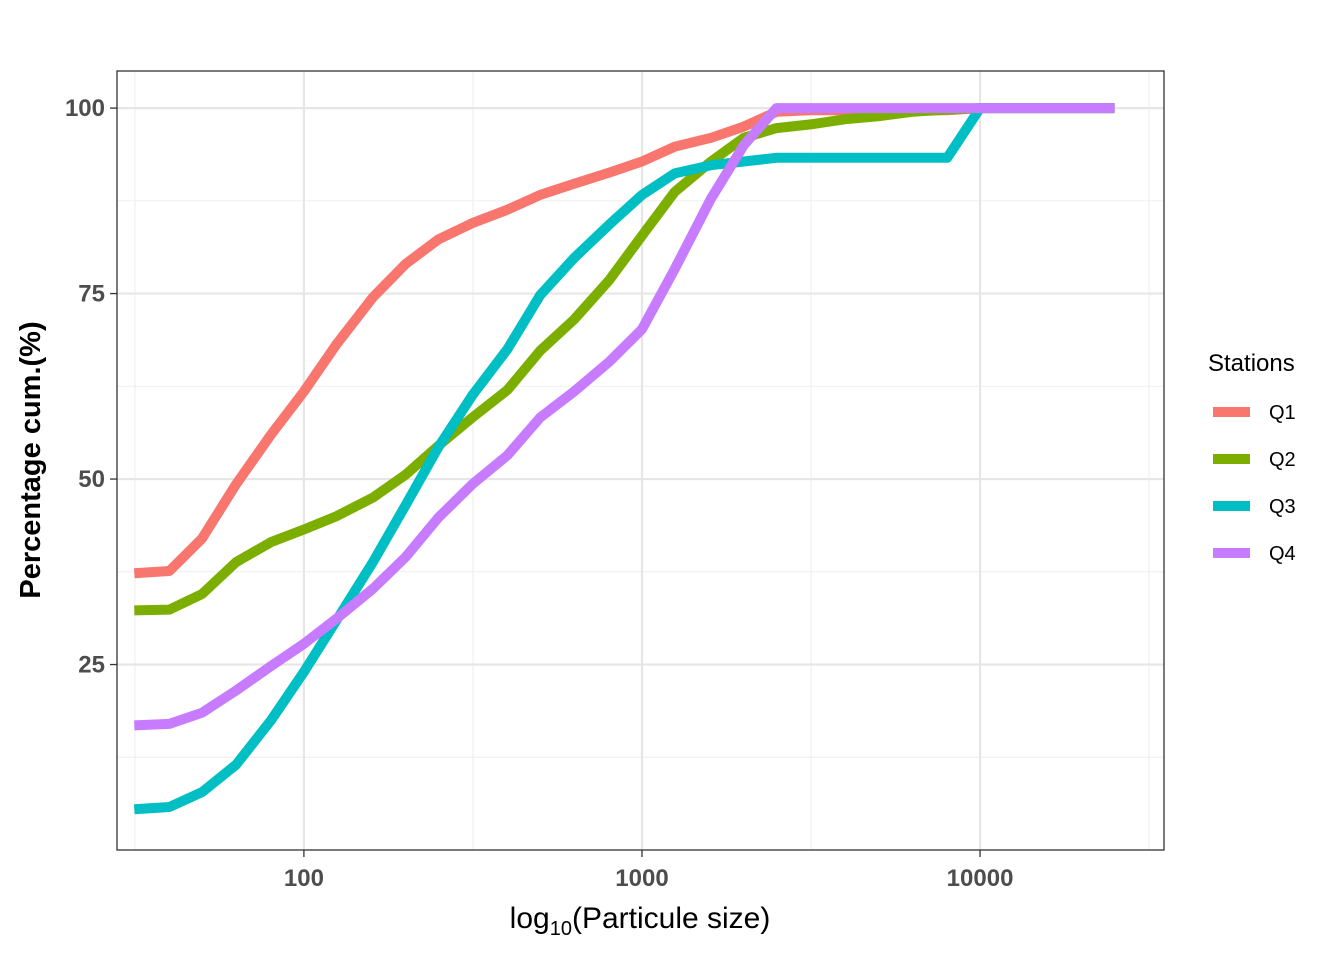 Image resolution: width=1344 pixels, height=960 pixels. Describe the element at coordinates (91, 294) in the screenshot. I see `y-tick-label: 75` at that location.